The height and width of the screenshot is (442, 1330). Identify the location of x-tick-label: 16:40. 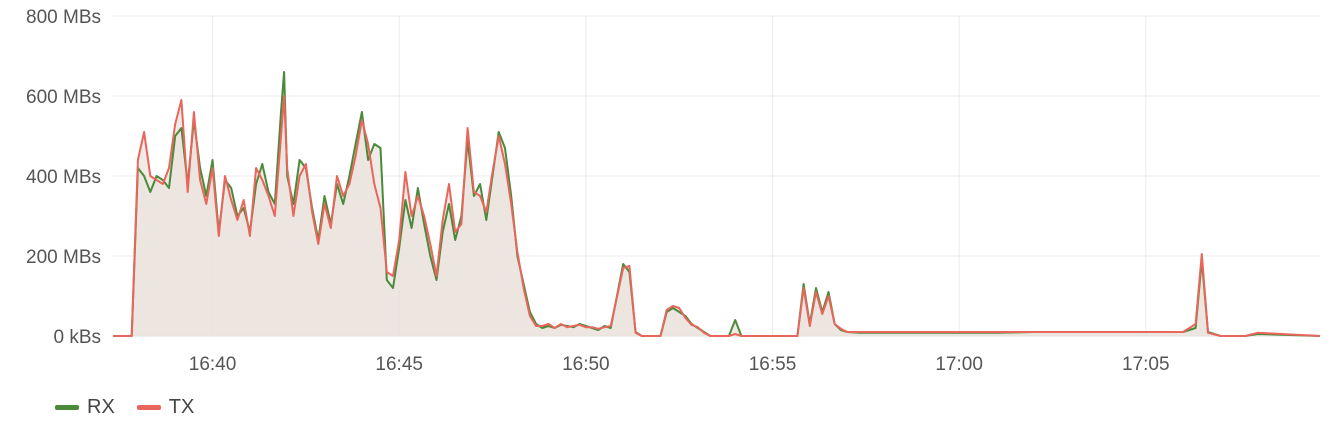
(213, 364).